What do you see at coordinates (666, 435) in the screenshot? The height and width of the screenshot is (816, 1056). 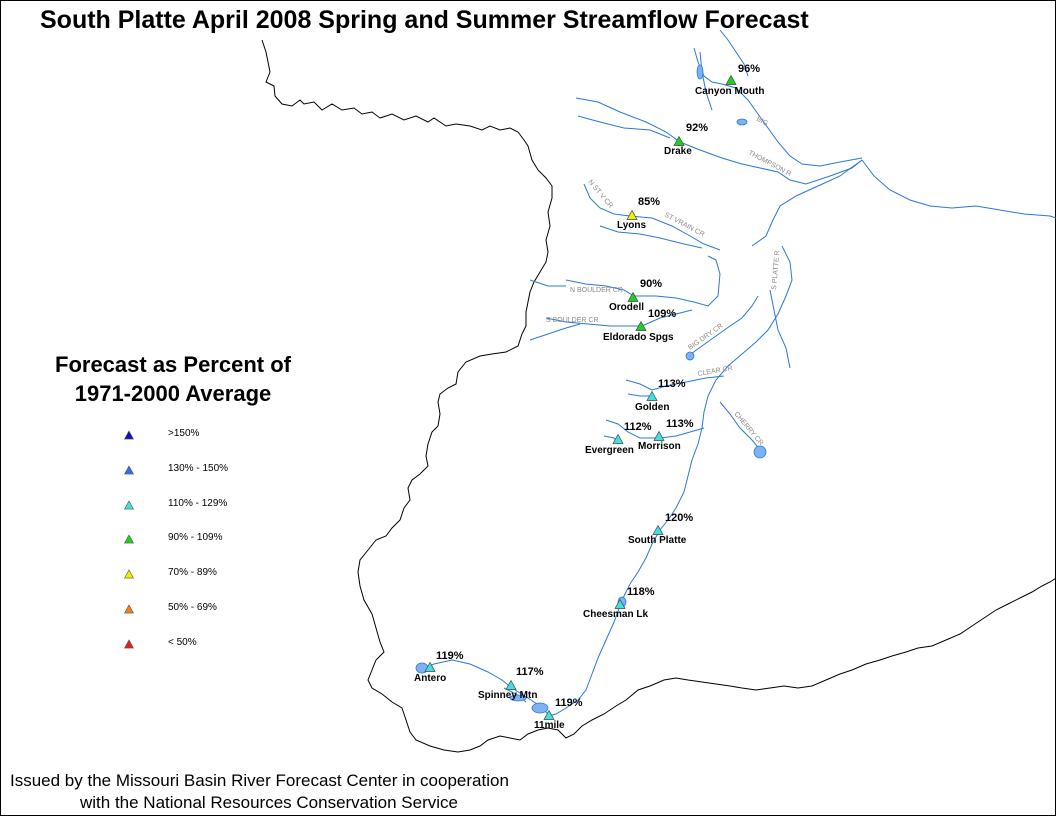 I see `station-morrison: 113% Morrison` at bounding box center [666, 435].